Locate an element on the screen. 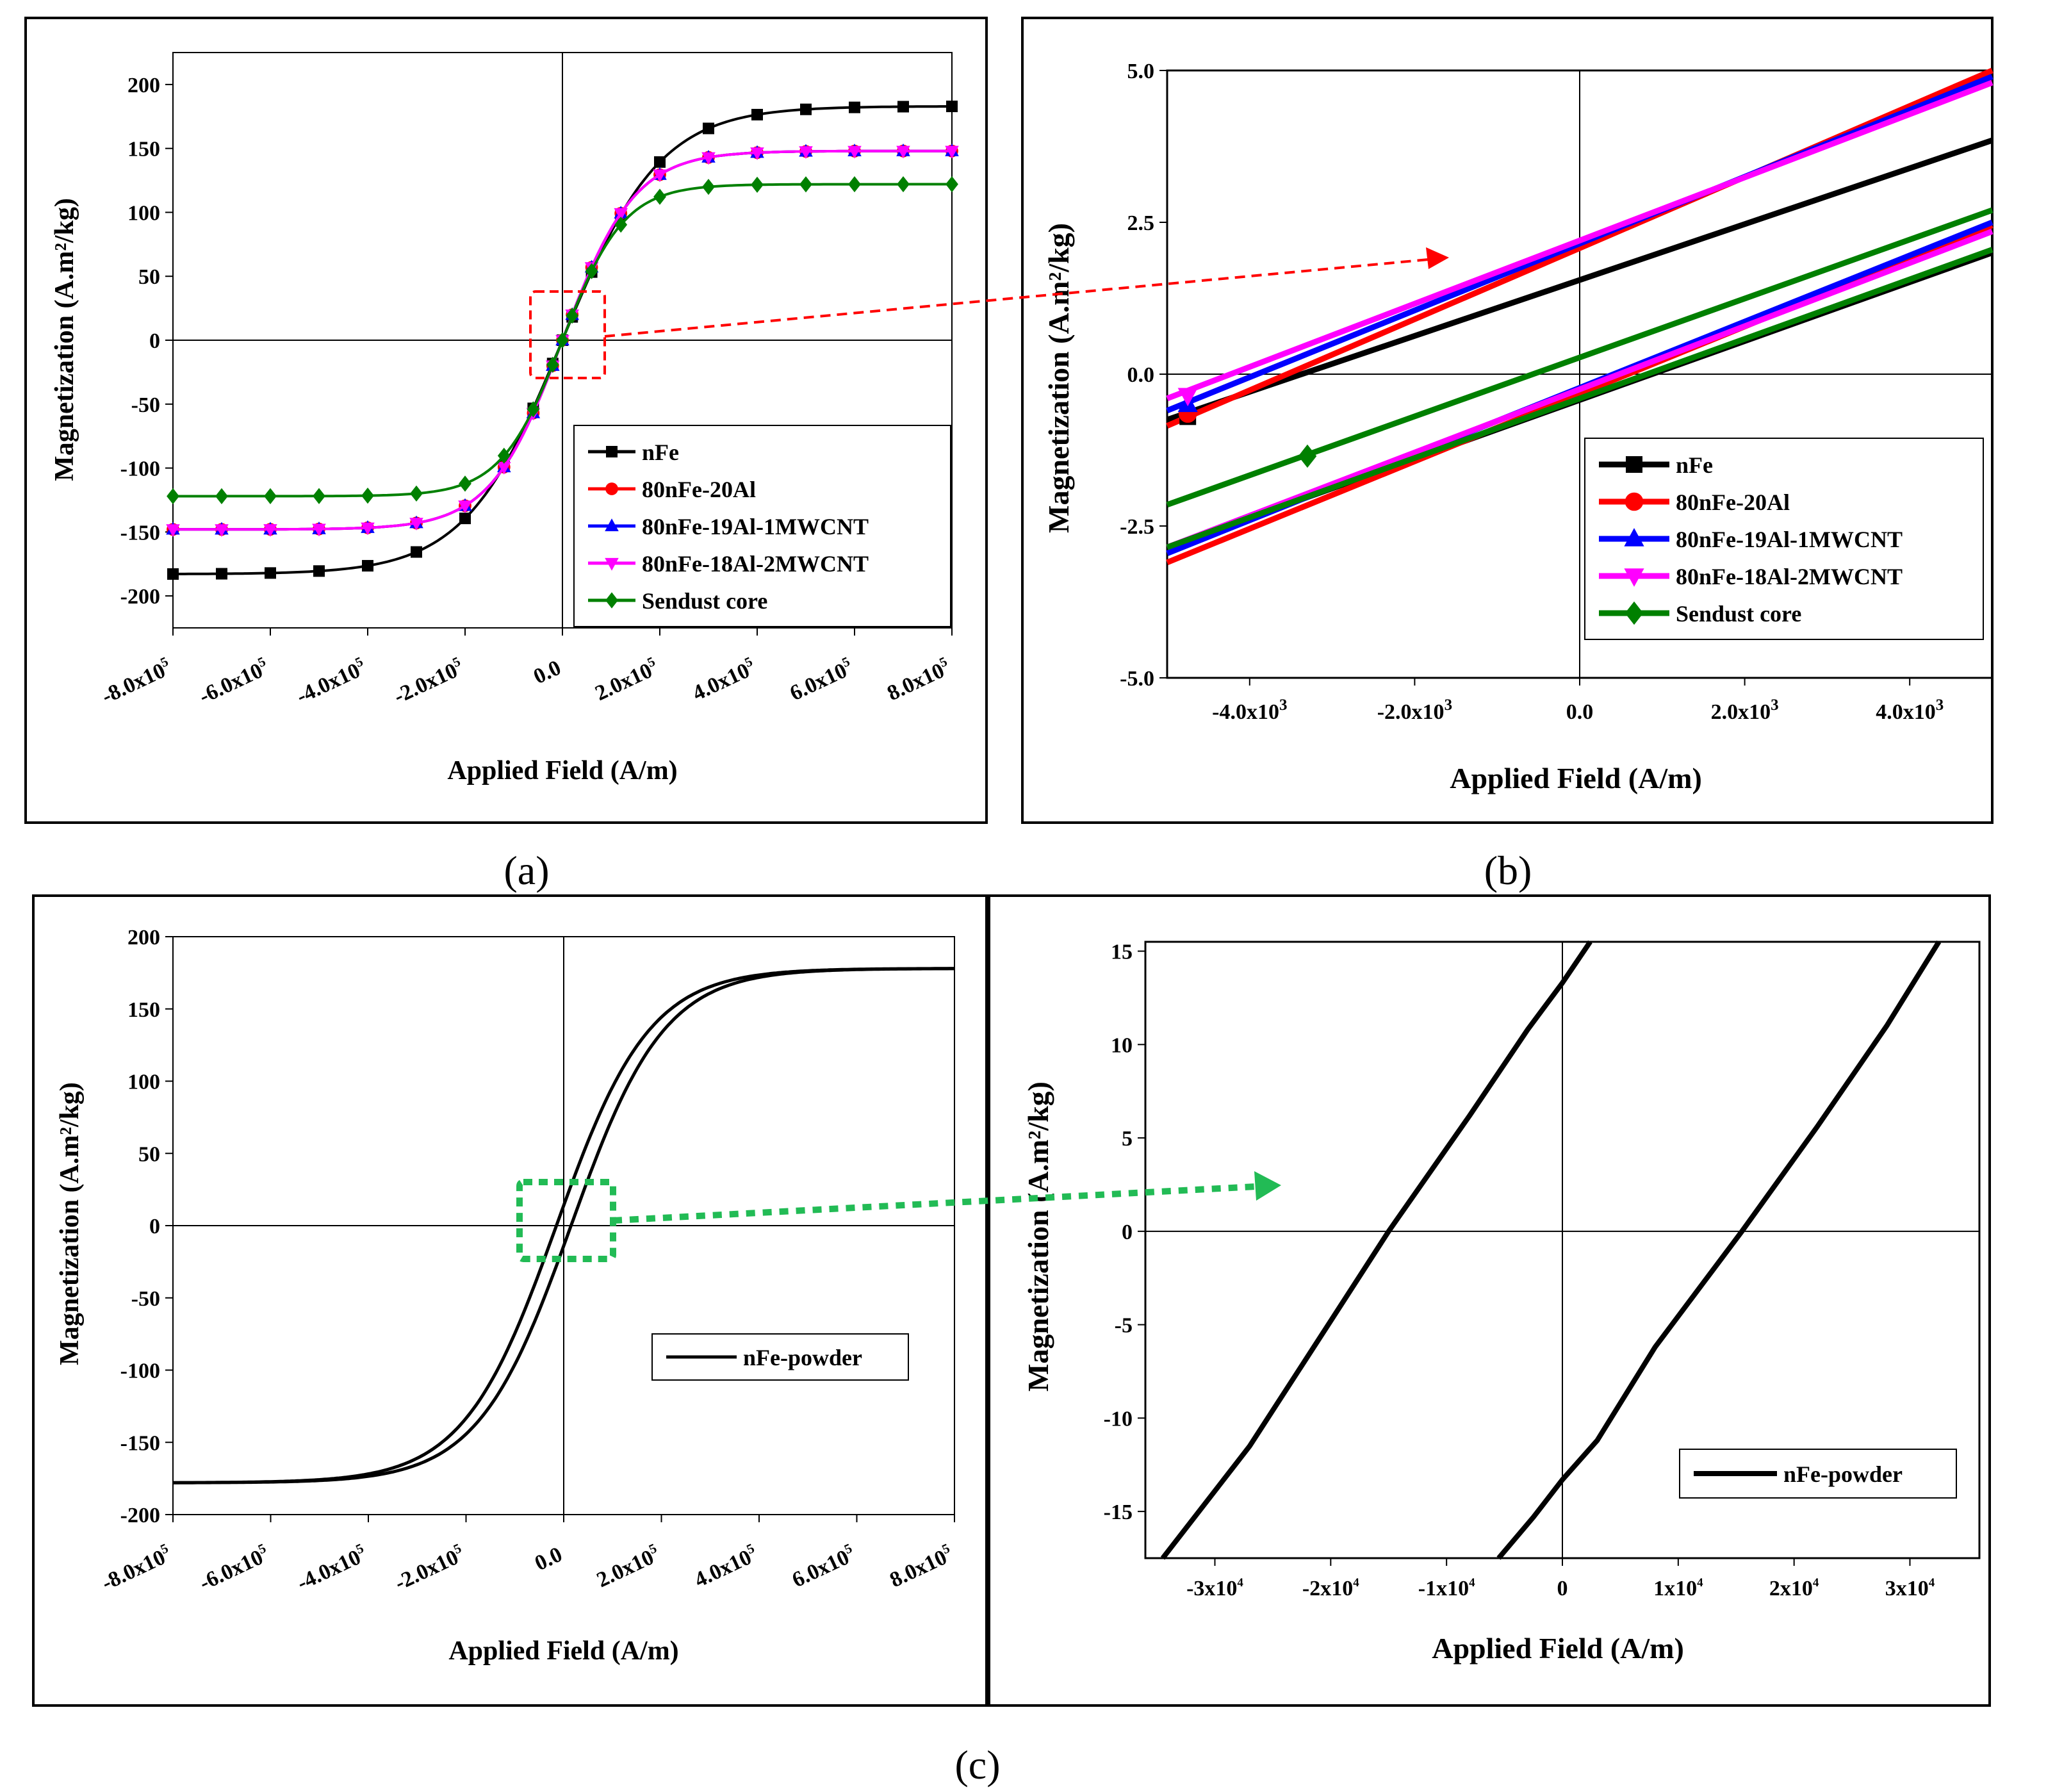 The width and height of the screenshot is (2055, 1792). x-tick-label: -2x104 is located at coordinates (1330, 1588).